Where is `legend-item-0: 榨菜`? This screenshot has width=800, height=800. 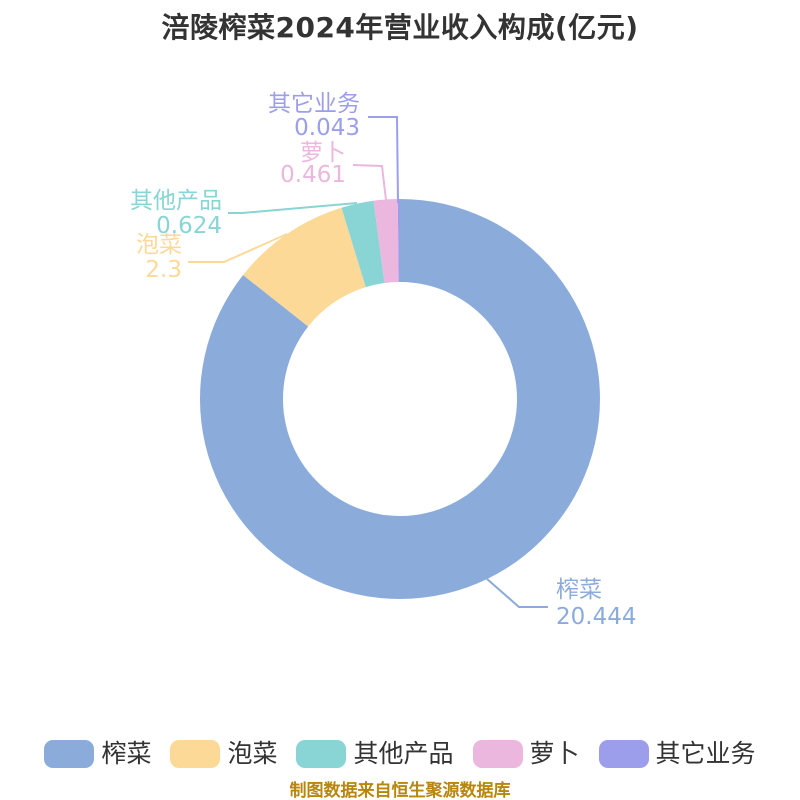 legend-item-0: 榨菜 is located at coordinates (97, 754).